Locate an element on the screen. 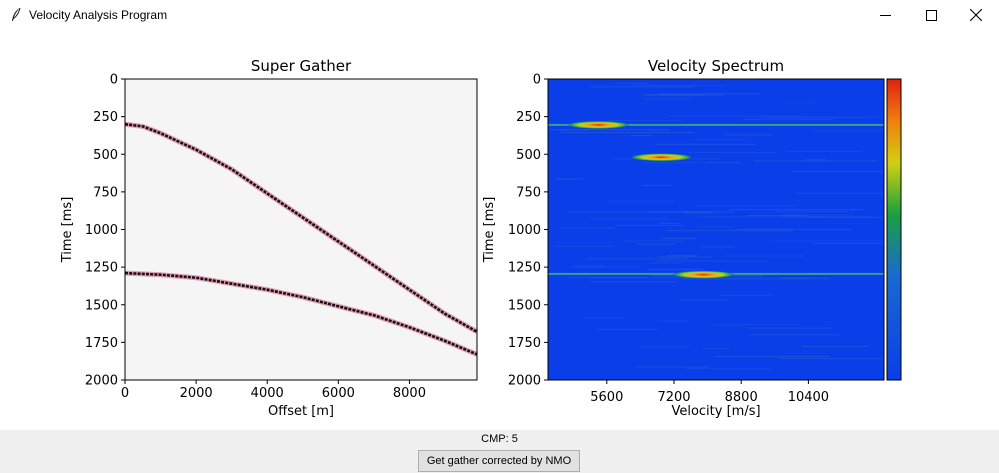 Image resolution: width=999 pixels, height=473 pixels. control-bar: CMP: 5 Get gather corrected by NMO is located at coordinates (499, 451).